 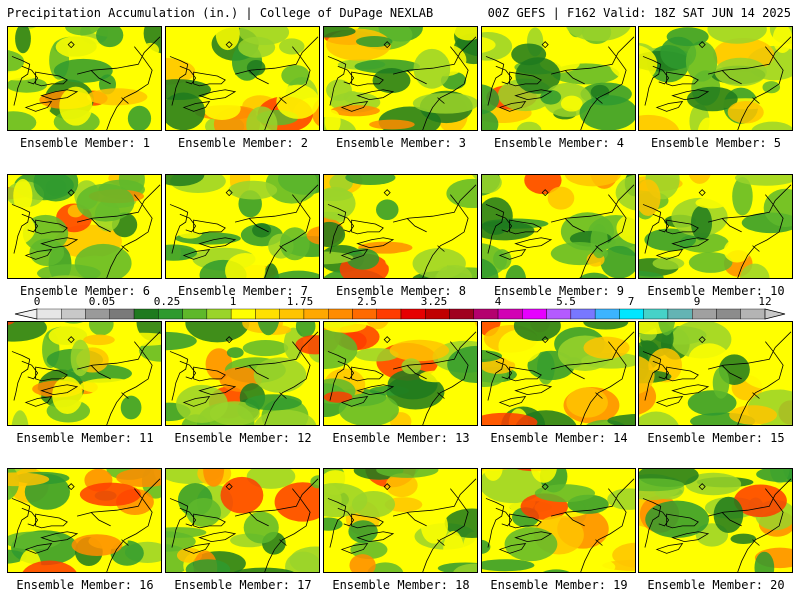 What do you see at coordinates (401, 143) in the screenshot?
I see `ensemble-member-caption: Ensemble Member: 3` at bounding box center [401, 143].